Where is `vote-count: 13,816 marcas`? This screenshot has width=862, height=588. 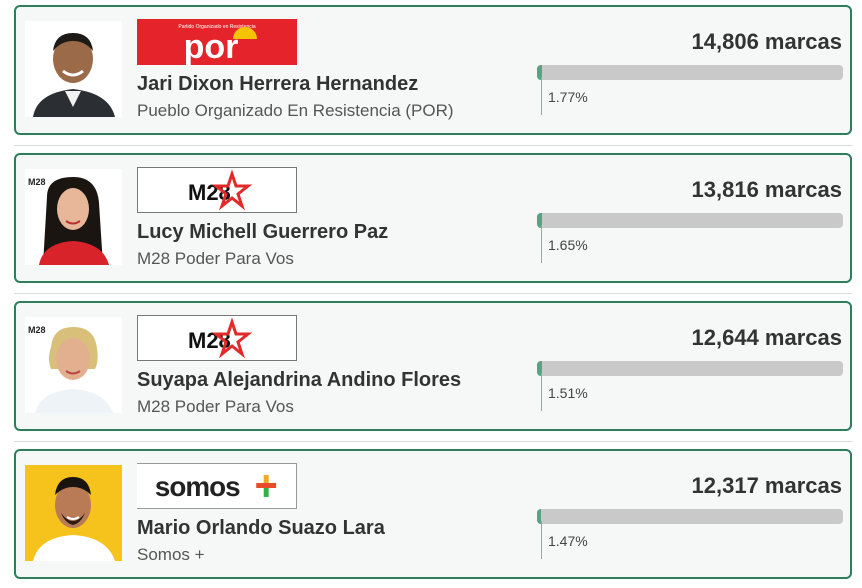
vote-count: 13,816 marcas is located at coordinates (766, 189).